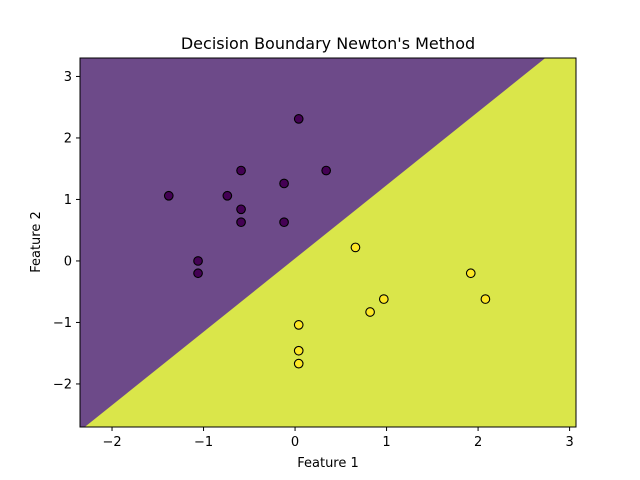 The image size is (640, 480). Describe the element at coordinates (68, 77) in the screenshot. I see `y-tick-label: 3` at that location.